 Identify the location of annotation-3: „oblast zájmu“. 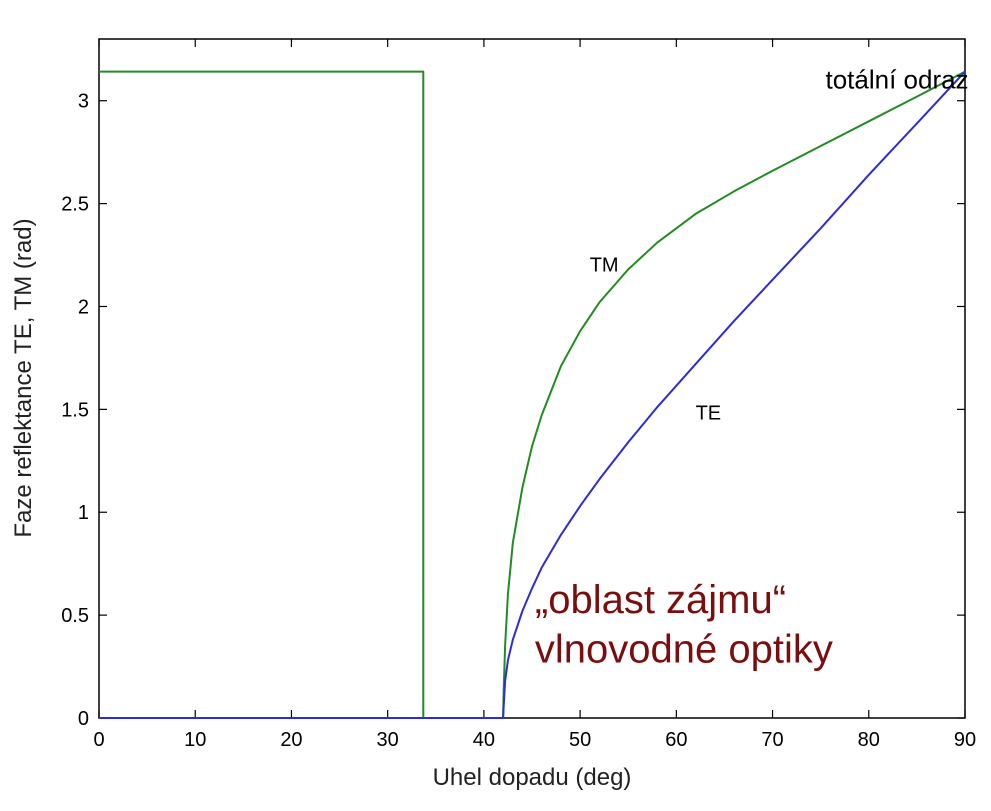
(660, 600).